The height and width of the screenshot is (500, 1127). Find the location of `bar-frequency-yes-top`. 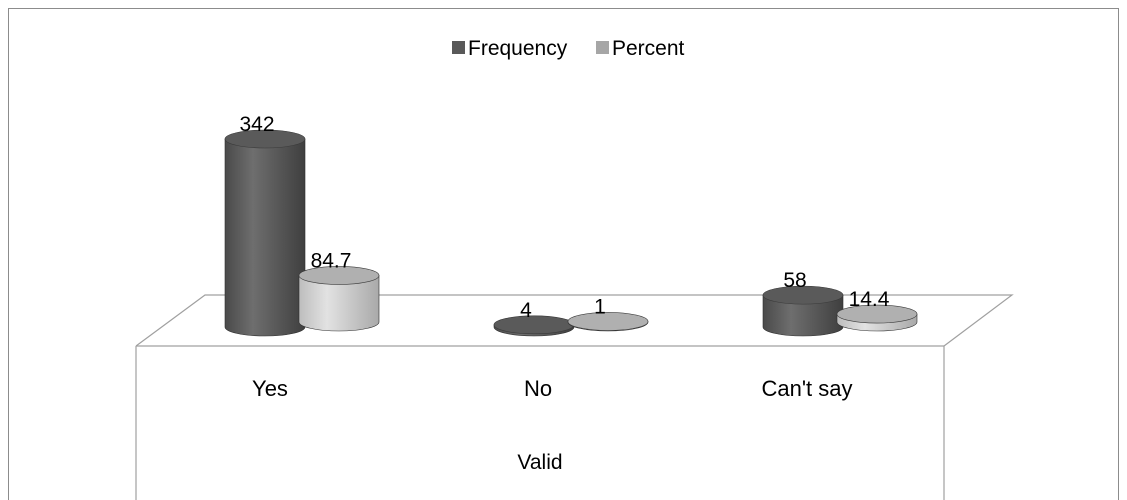

bar-frequency-yes-top is located at coordinates (265, 139).